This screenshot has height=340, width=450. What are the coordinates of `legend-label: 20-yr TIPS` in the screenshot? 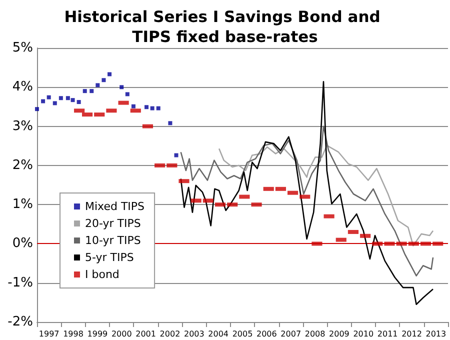 It's located at (113, 223).